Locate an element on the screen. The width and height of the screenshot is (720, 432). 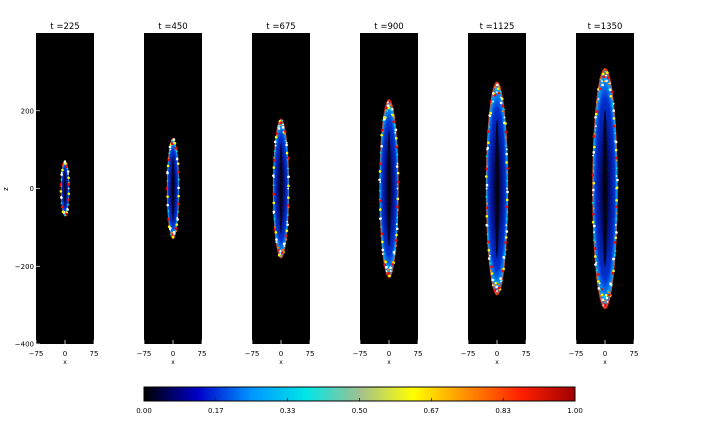
panel-3: t =675 −75 0 75 x is located at coordinates (280, 194).